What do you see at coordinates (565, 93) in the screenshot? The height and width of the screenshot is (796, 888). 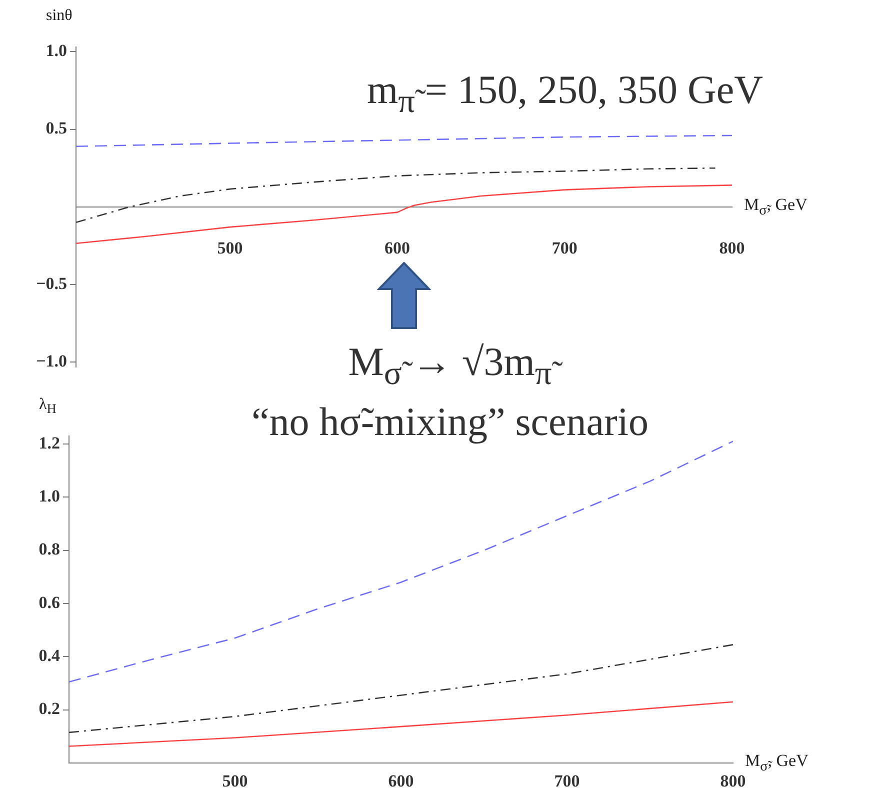 I see `annotation: m$_{π̃}$ = 150, 250, 350 GeV` at bounding box center [565, 93].